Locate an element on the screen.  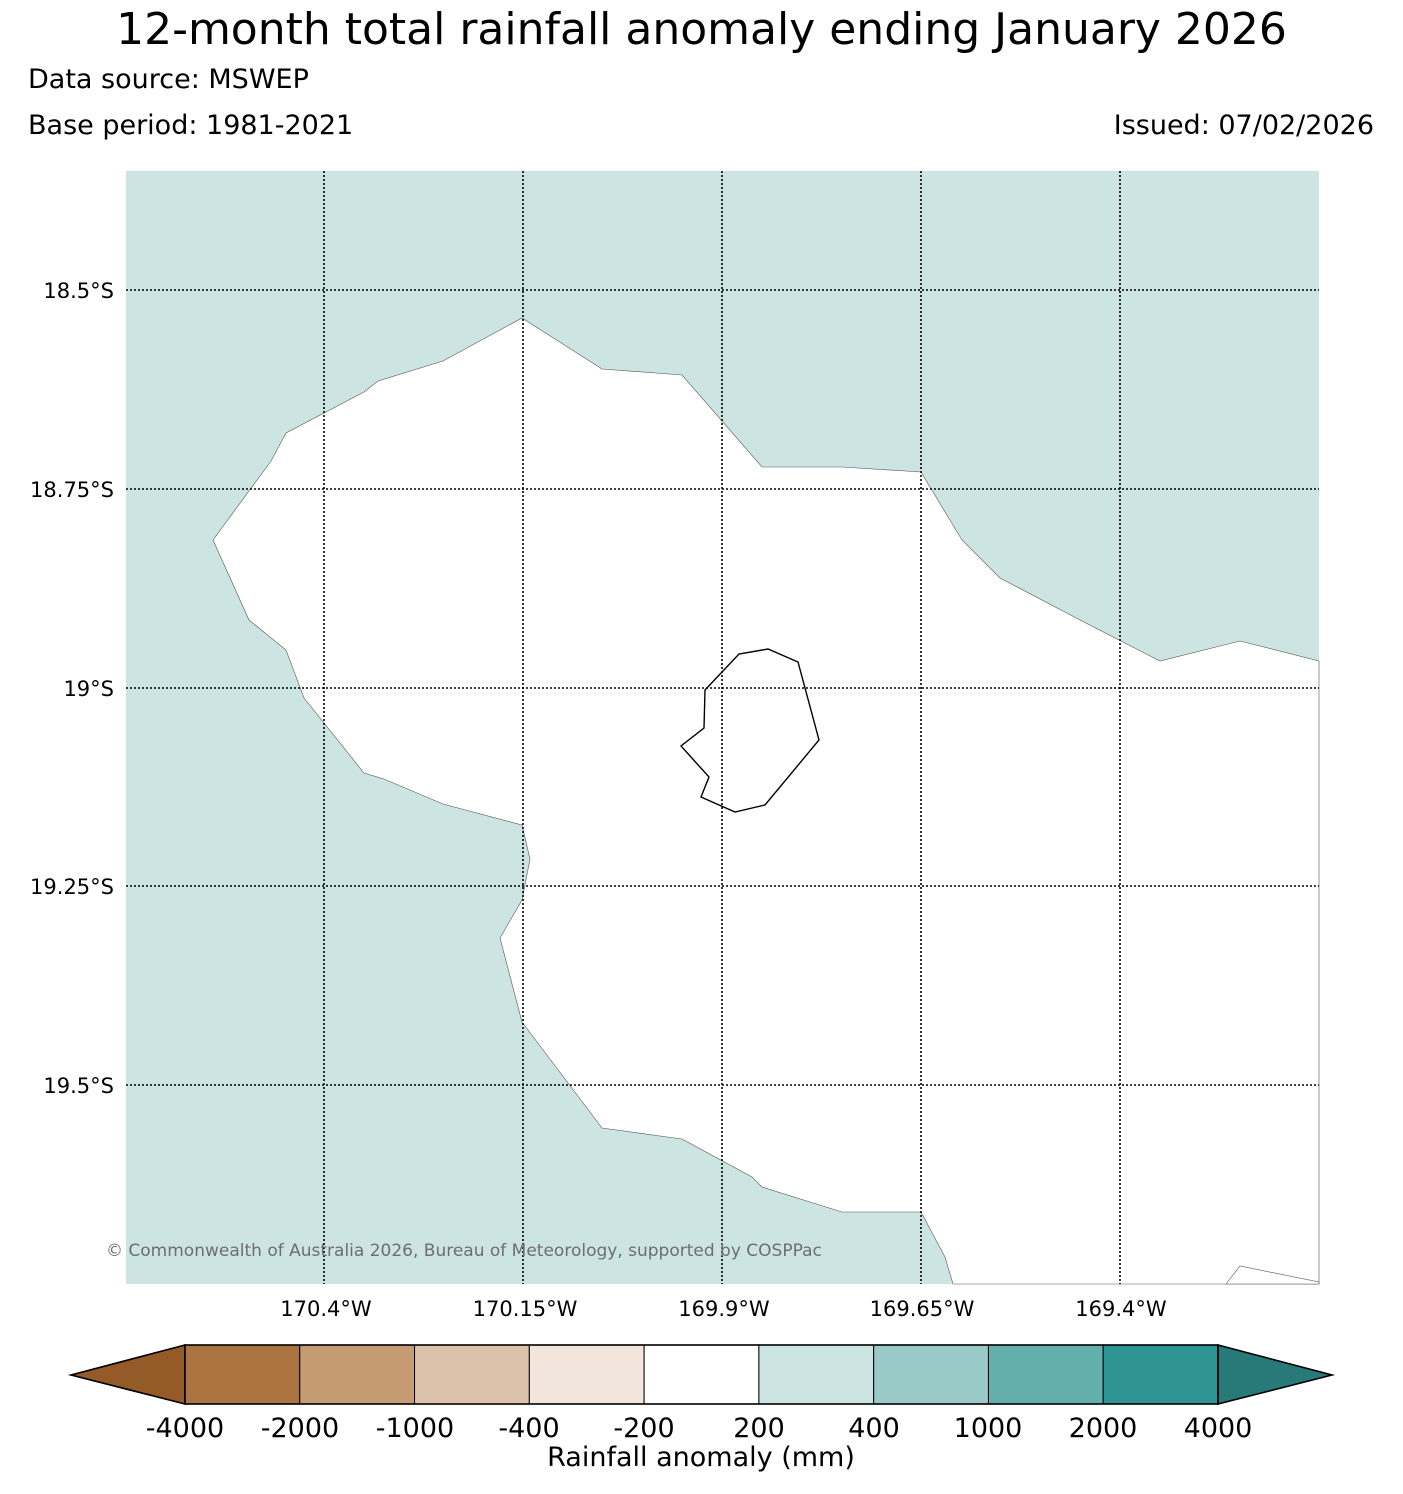
island-coastline is located at coordinates (749, 730).